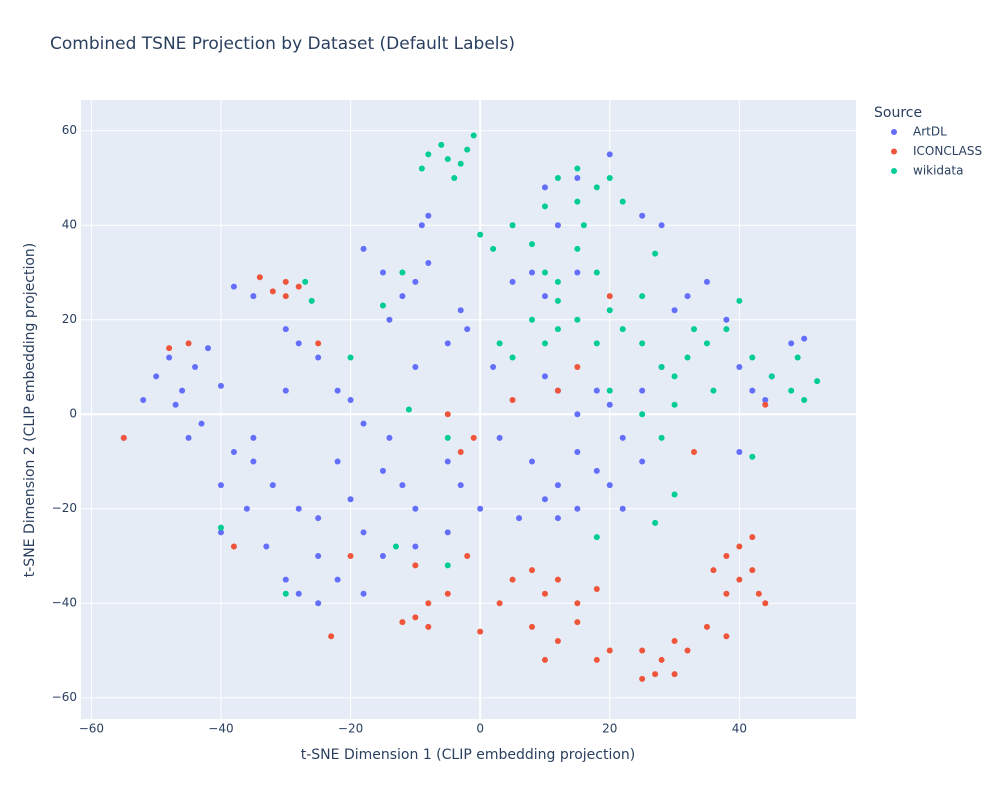 This screenshot has width=1000, height=804. Describe the element at coordinates (350, 729) in the screenshot. I see `x-tick-label: −20` at that location.